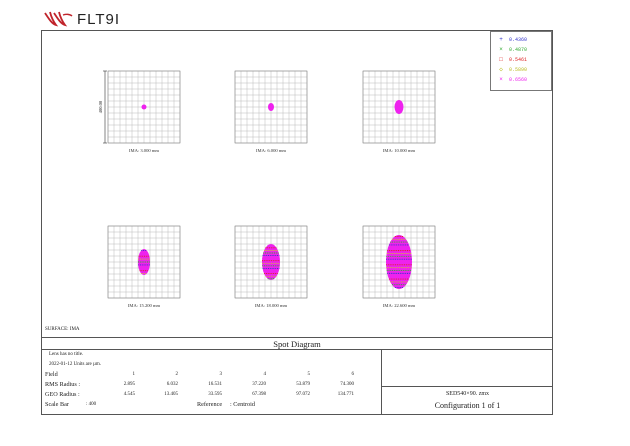 The height and width of the screenshot is (446, 630). I want to click on scale-bar: 400.00, so click(102, 107).